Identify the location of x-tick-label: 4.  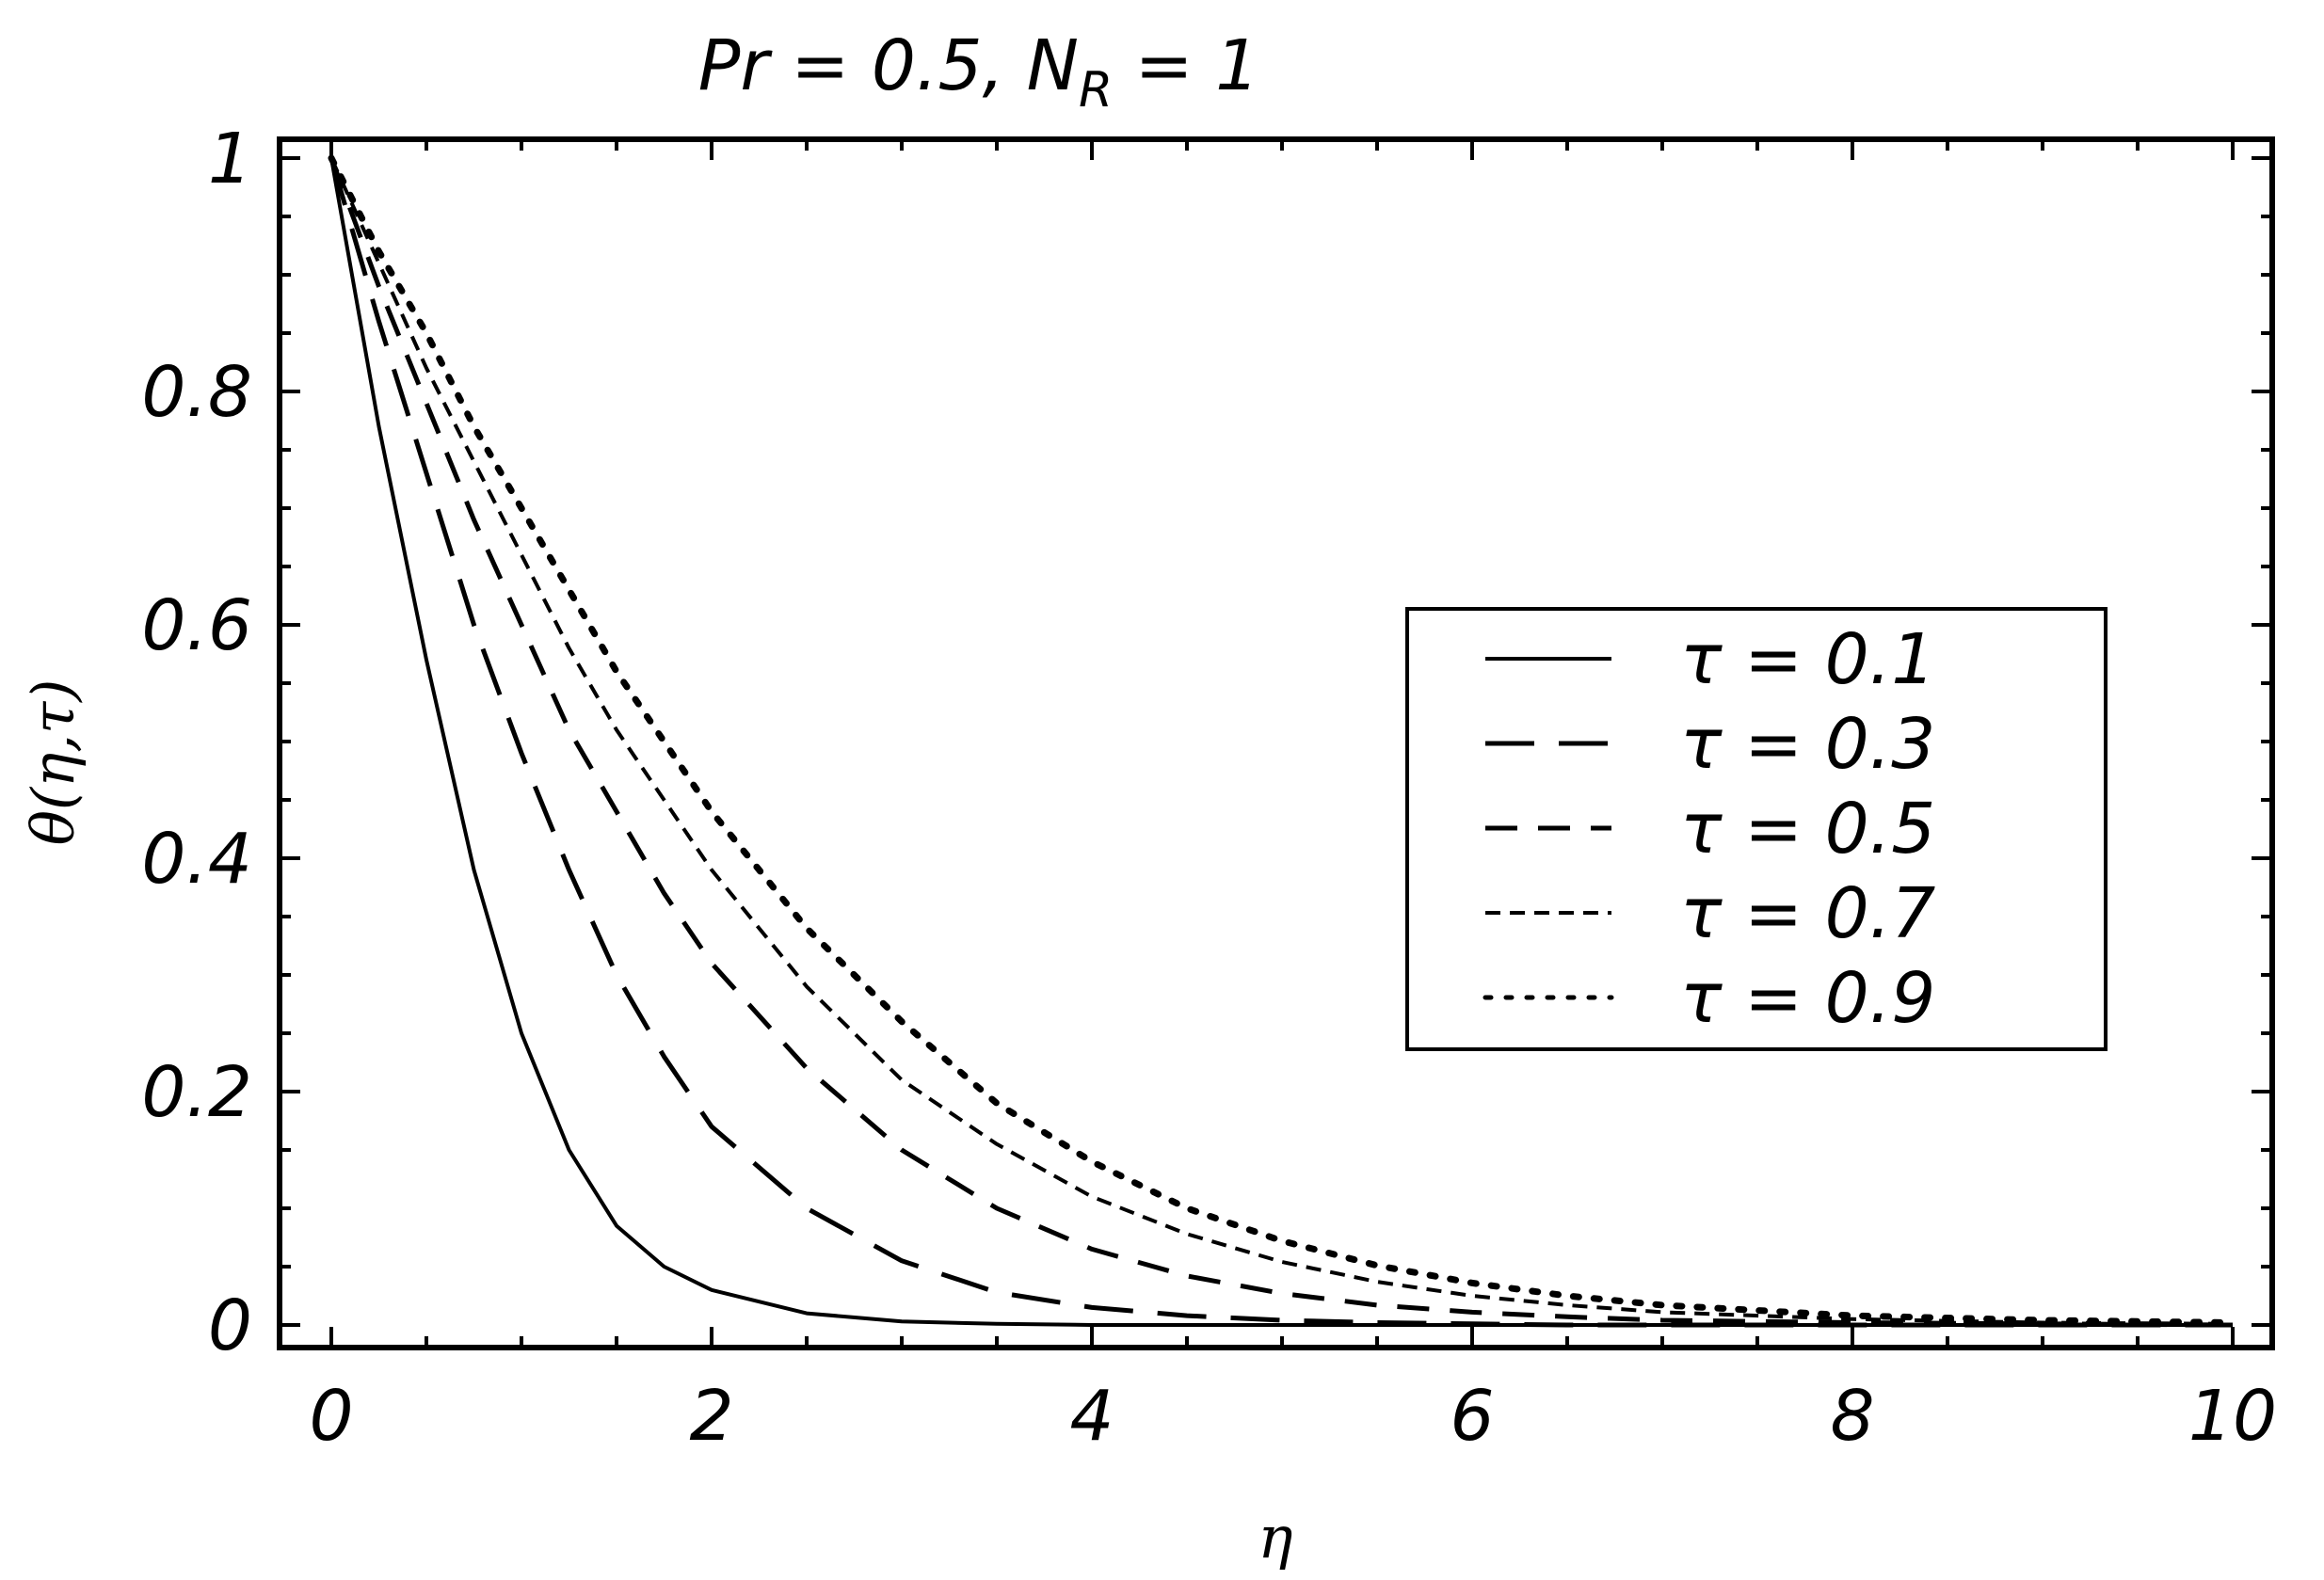
(1091, 1416).